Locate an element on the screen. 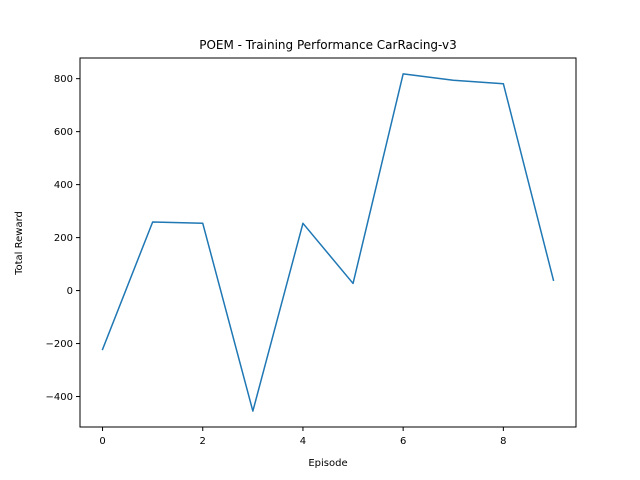 This screenshot has height=480, width=640. y-tick-label: 200 is located at coordinates (63, 238).